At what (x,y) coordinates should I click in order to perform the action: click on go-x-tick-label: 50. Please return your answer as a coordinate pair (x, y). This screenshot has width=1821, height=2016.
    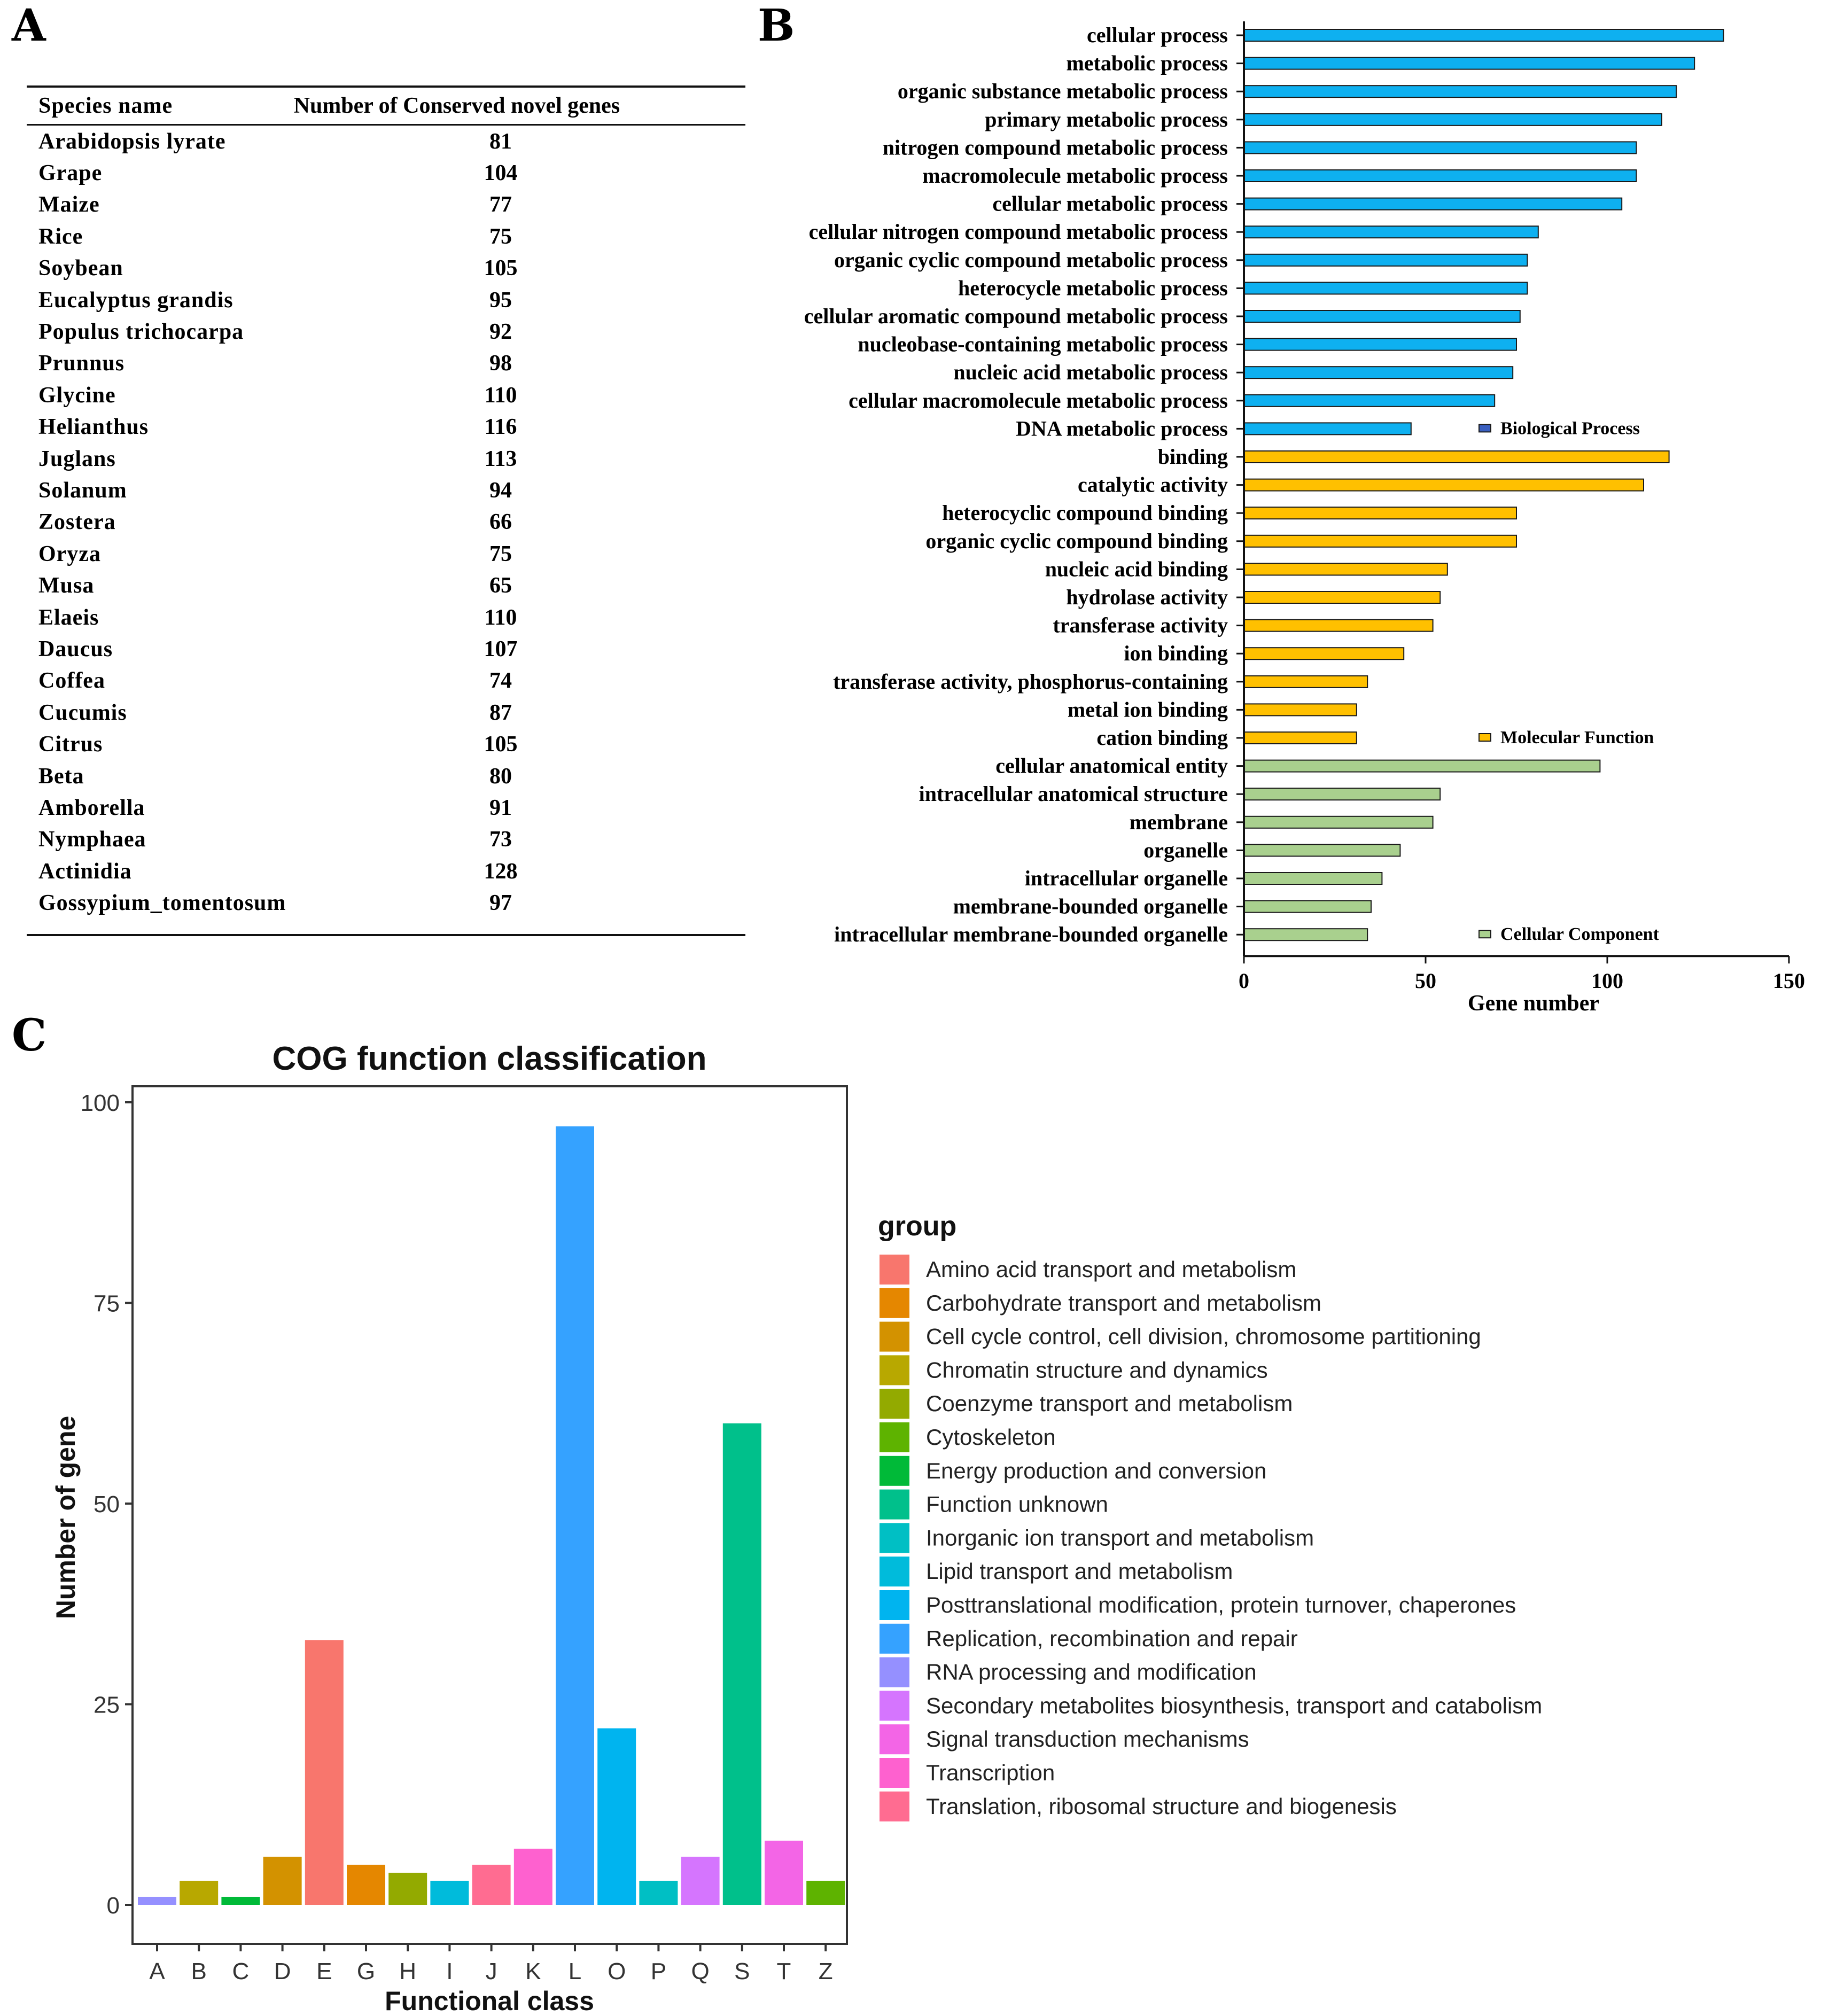
    Looking at the image, I should click on (1425, 981).